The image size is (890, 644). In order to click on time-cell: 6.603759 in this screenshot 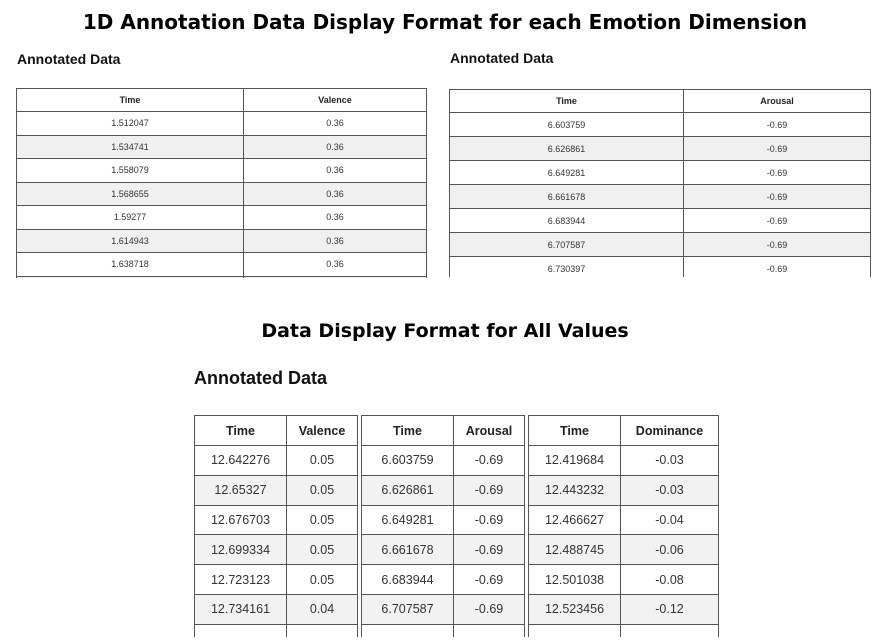, I will do `click(566, 124)`.